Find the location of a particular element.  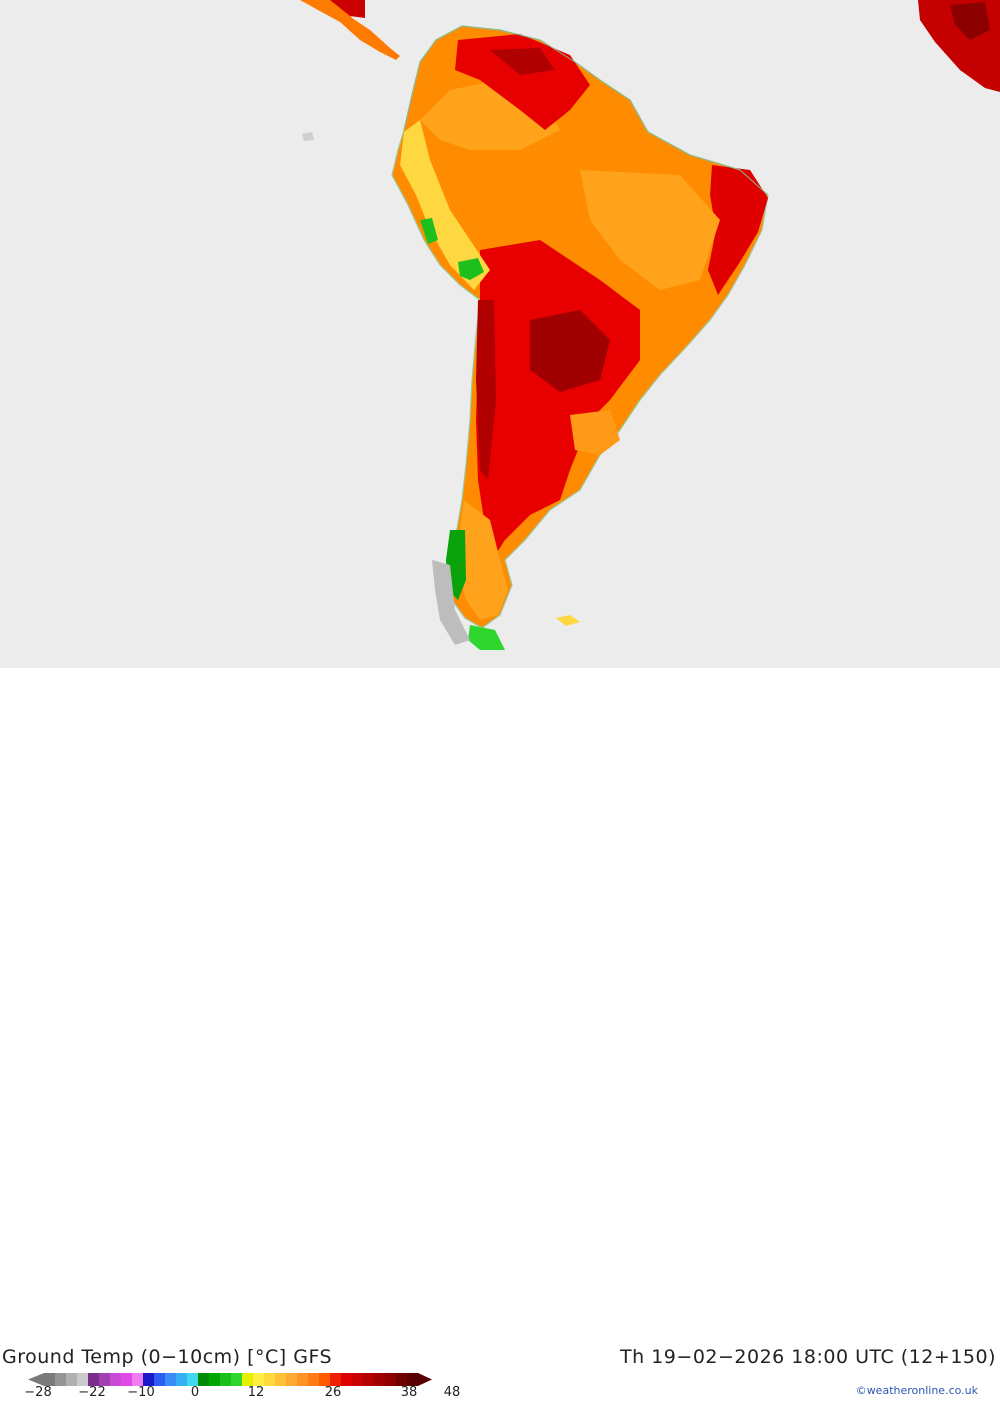

venezuela-darkest is located at coordinates (522, 61).